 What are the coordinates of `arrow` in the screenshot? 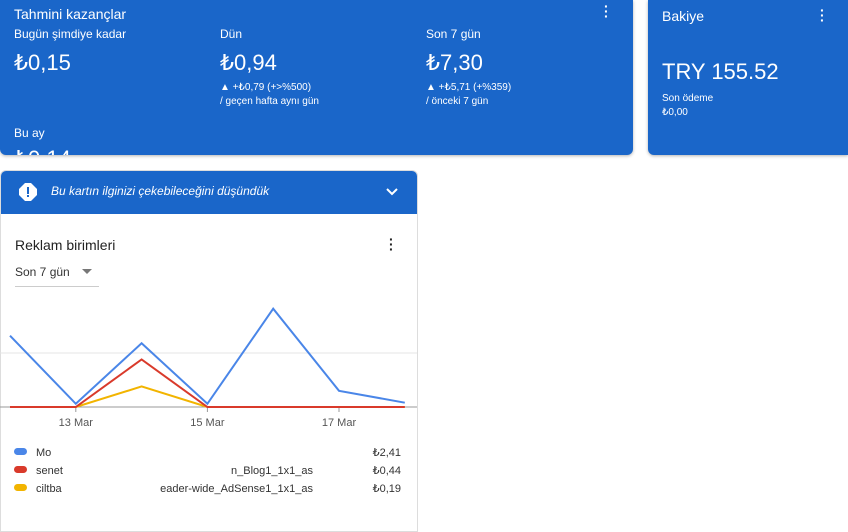 It's located at (87, 271).